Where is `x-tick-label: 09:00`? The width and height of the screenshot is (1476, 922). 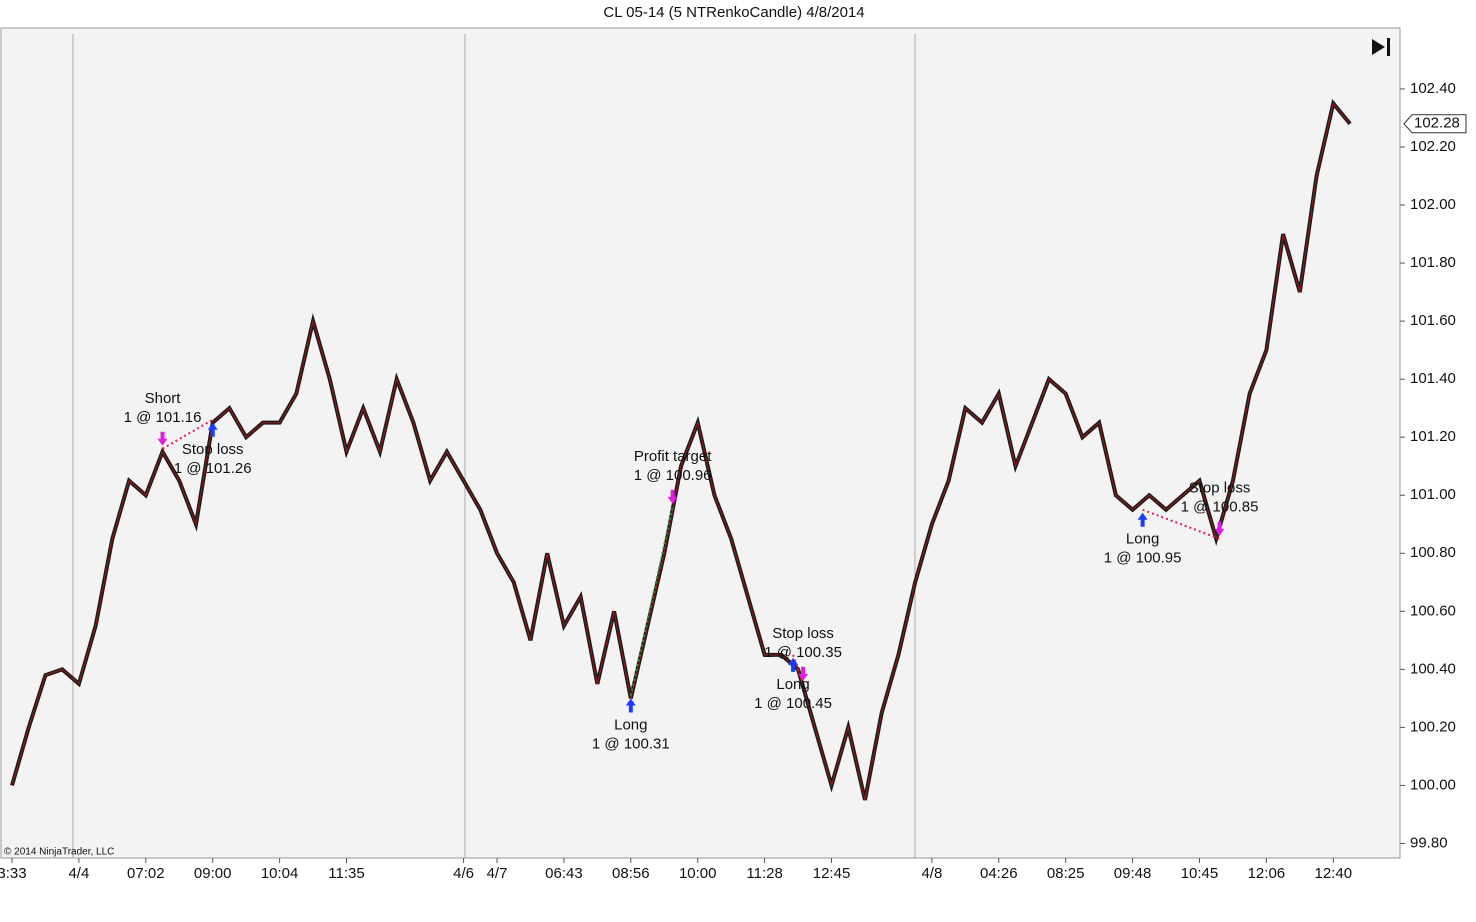 x-tick-label: 09:00 is located at coordinates (213, 873).